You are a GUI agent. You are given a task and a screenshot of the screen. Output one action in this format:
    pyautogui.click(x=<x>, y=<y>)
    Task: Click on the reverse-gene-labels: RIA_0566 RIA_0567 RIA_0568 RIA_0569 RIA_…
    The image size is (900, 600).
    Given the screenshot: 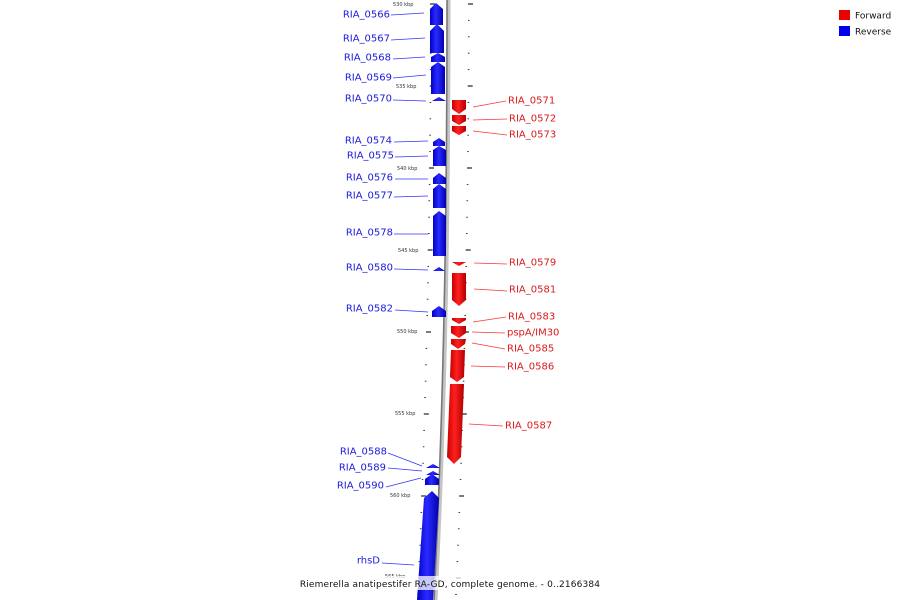 What is the action you would take?
    pyautogui.click(x=365, y=288)
    